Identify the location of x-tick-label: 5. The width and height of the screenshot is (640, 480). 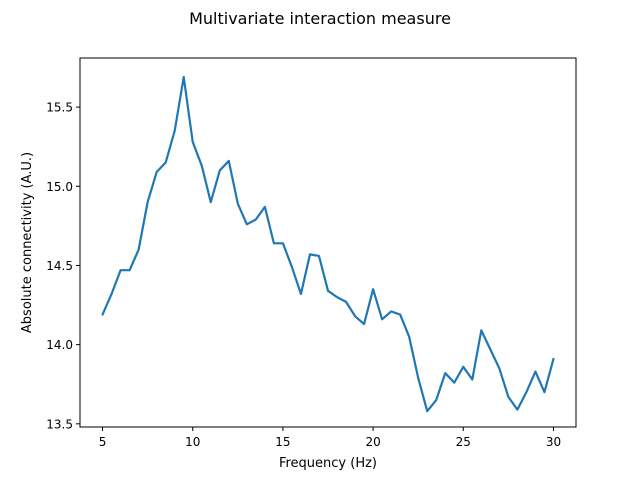
(103, 442).